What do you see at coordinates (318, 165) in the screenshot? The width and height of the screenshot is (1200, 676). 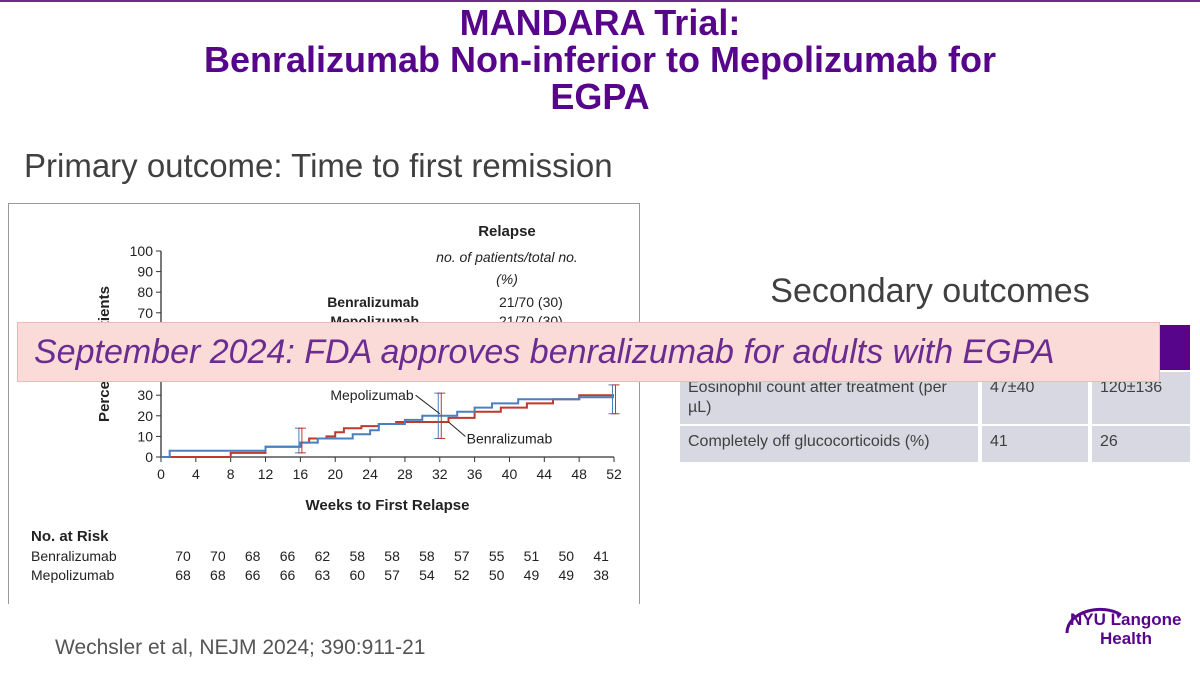 I see `primary-outcome-heading: Primary outcome: Time to first remission` at bounding box center [318, 165].